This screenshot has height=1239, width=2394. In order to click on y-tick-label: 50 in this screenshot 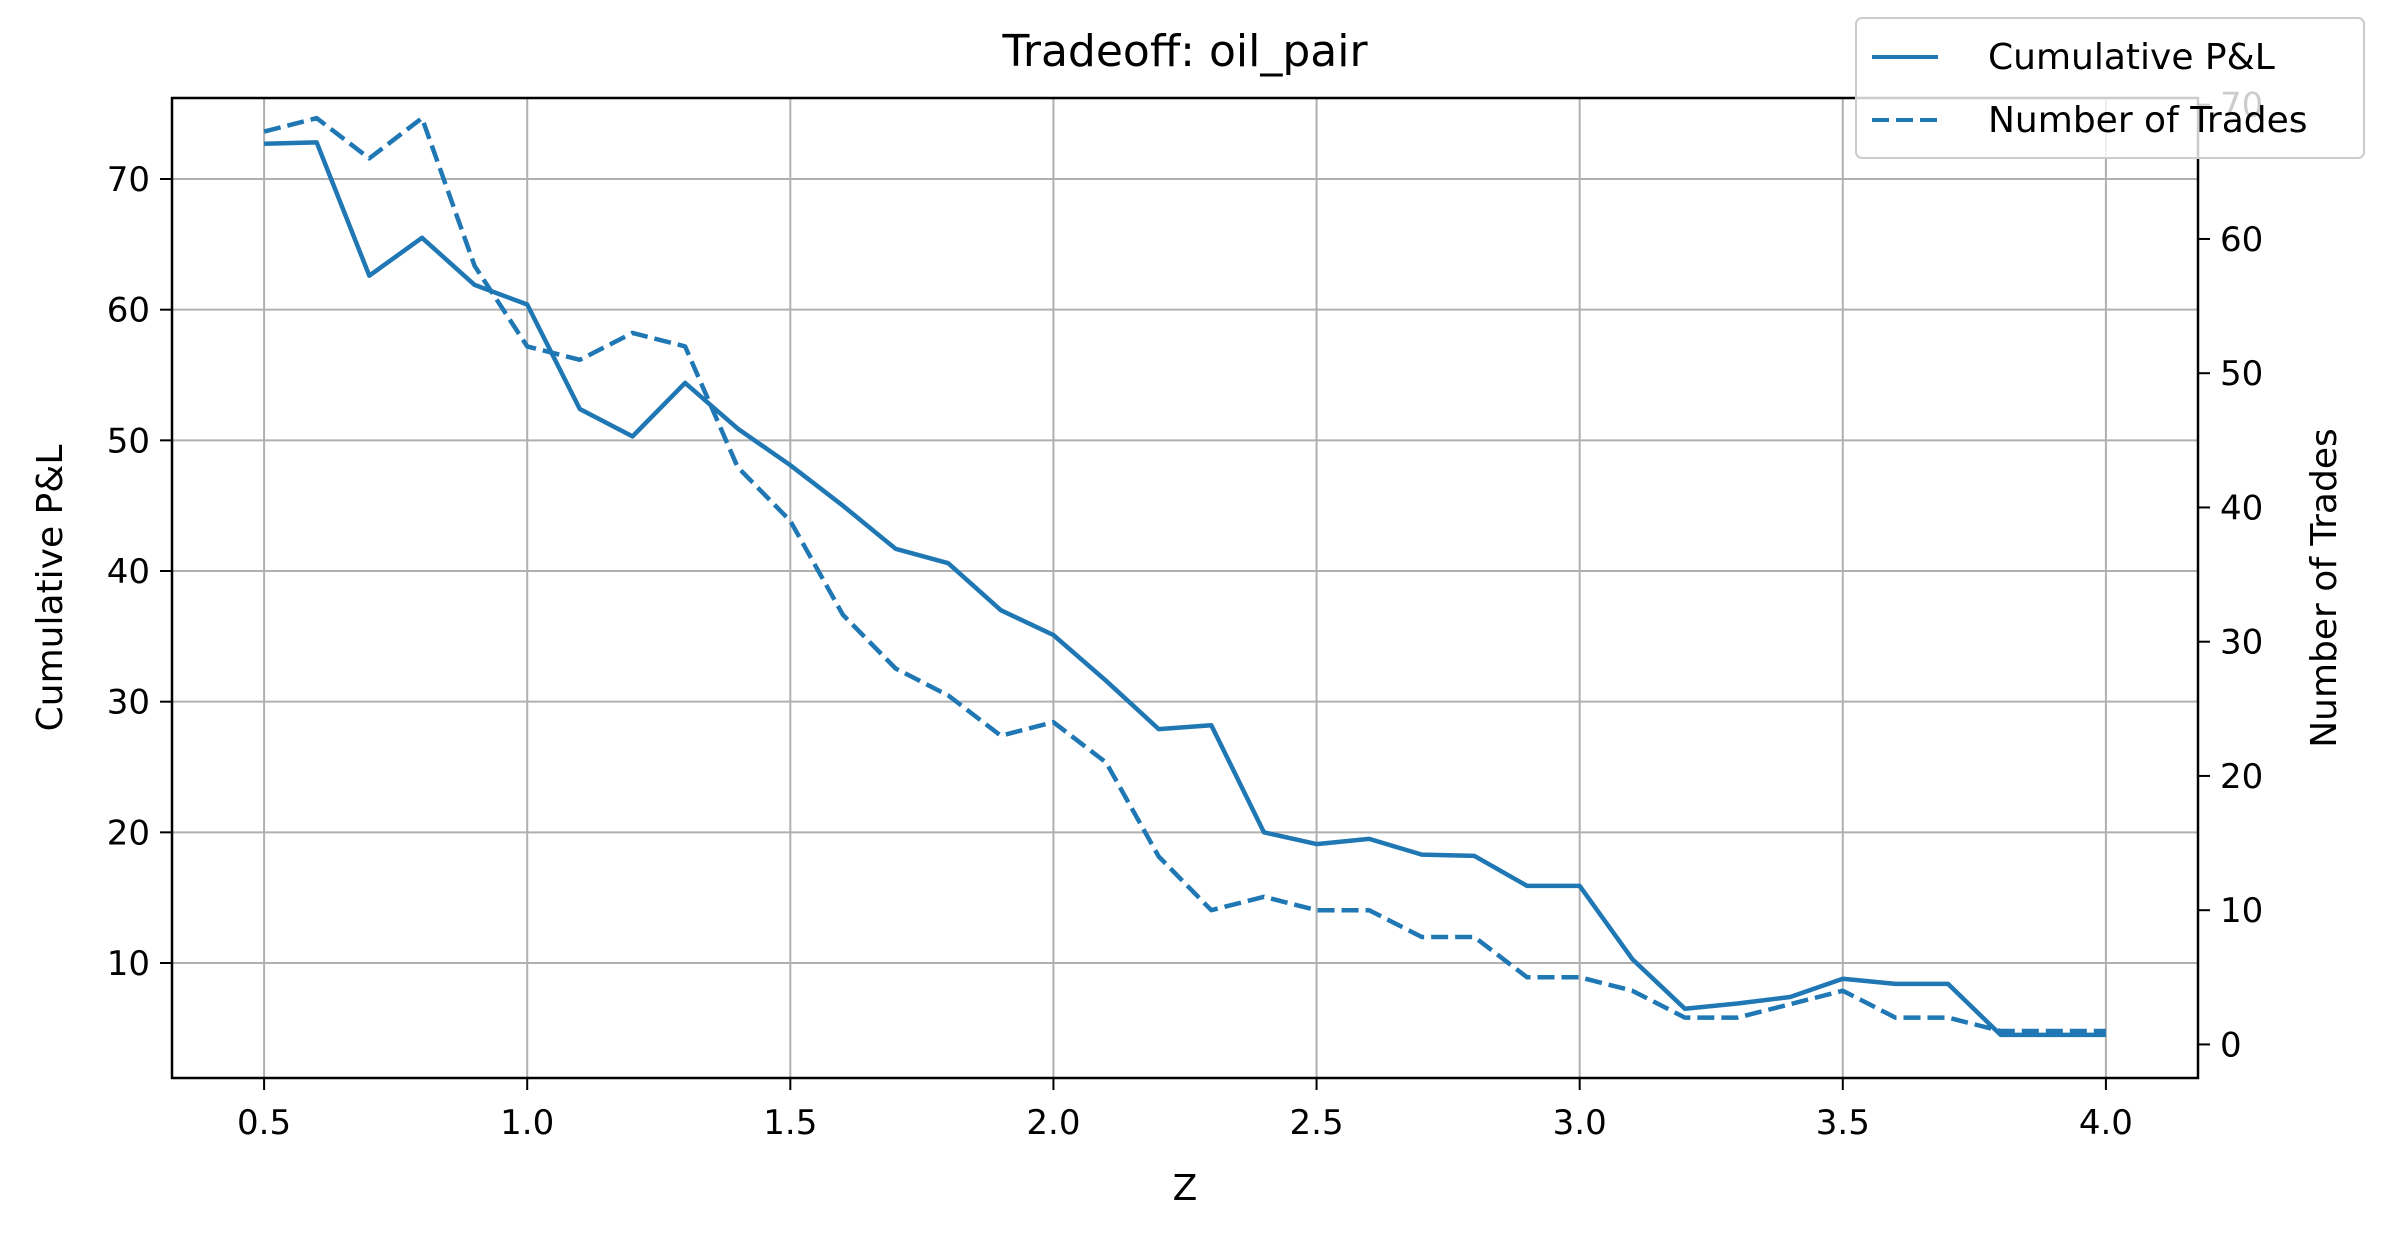, I will do `click(128, 441)`.